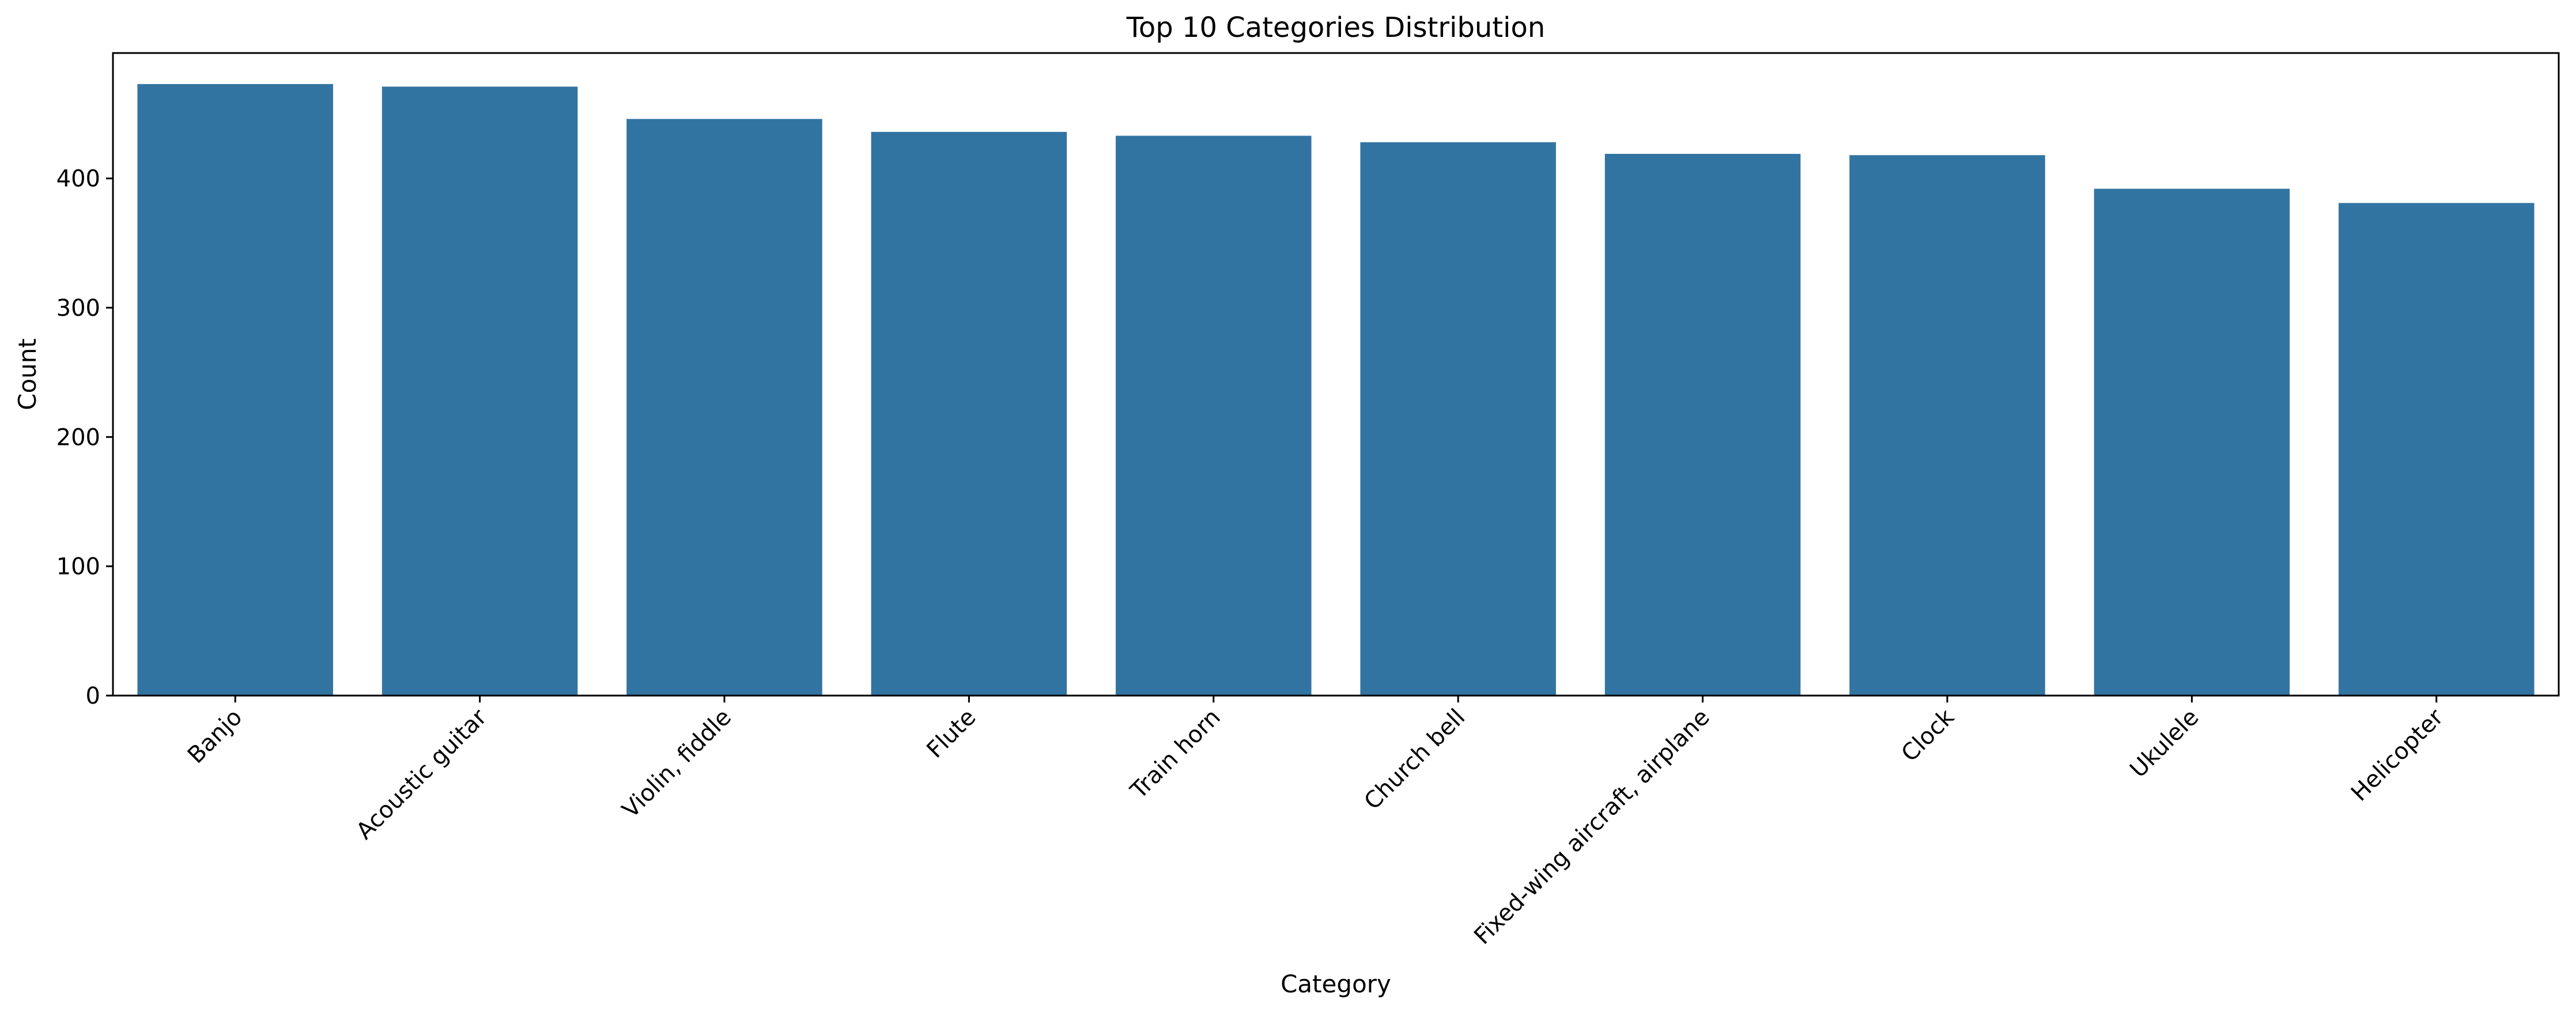 This screenshot has height=1016, width=2576. Describe the element at coordinates (1415, 759) in the screenshot. I see `x-tick-label: Church bell` at that location.